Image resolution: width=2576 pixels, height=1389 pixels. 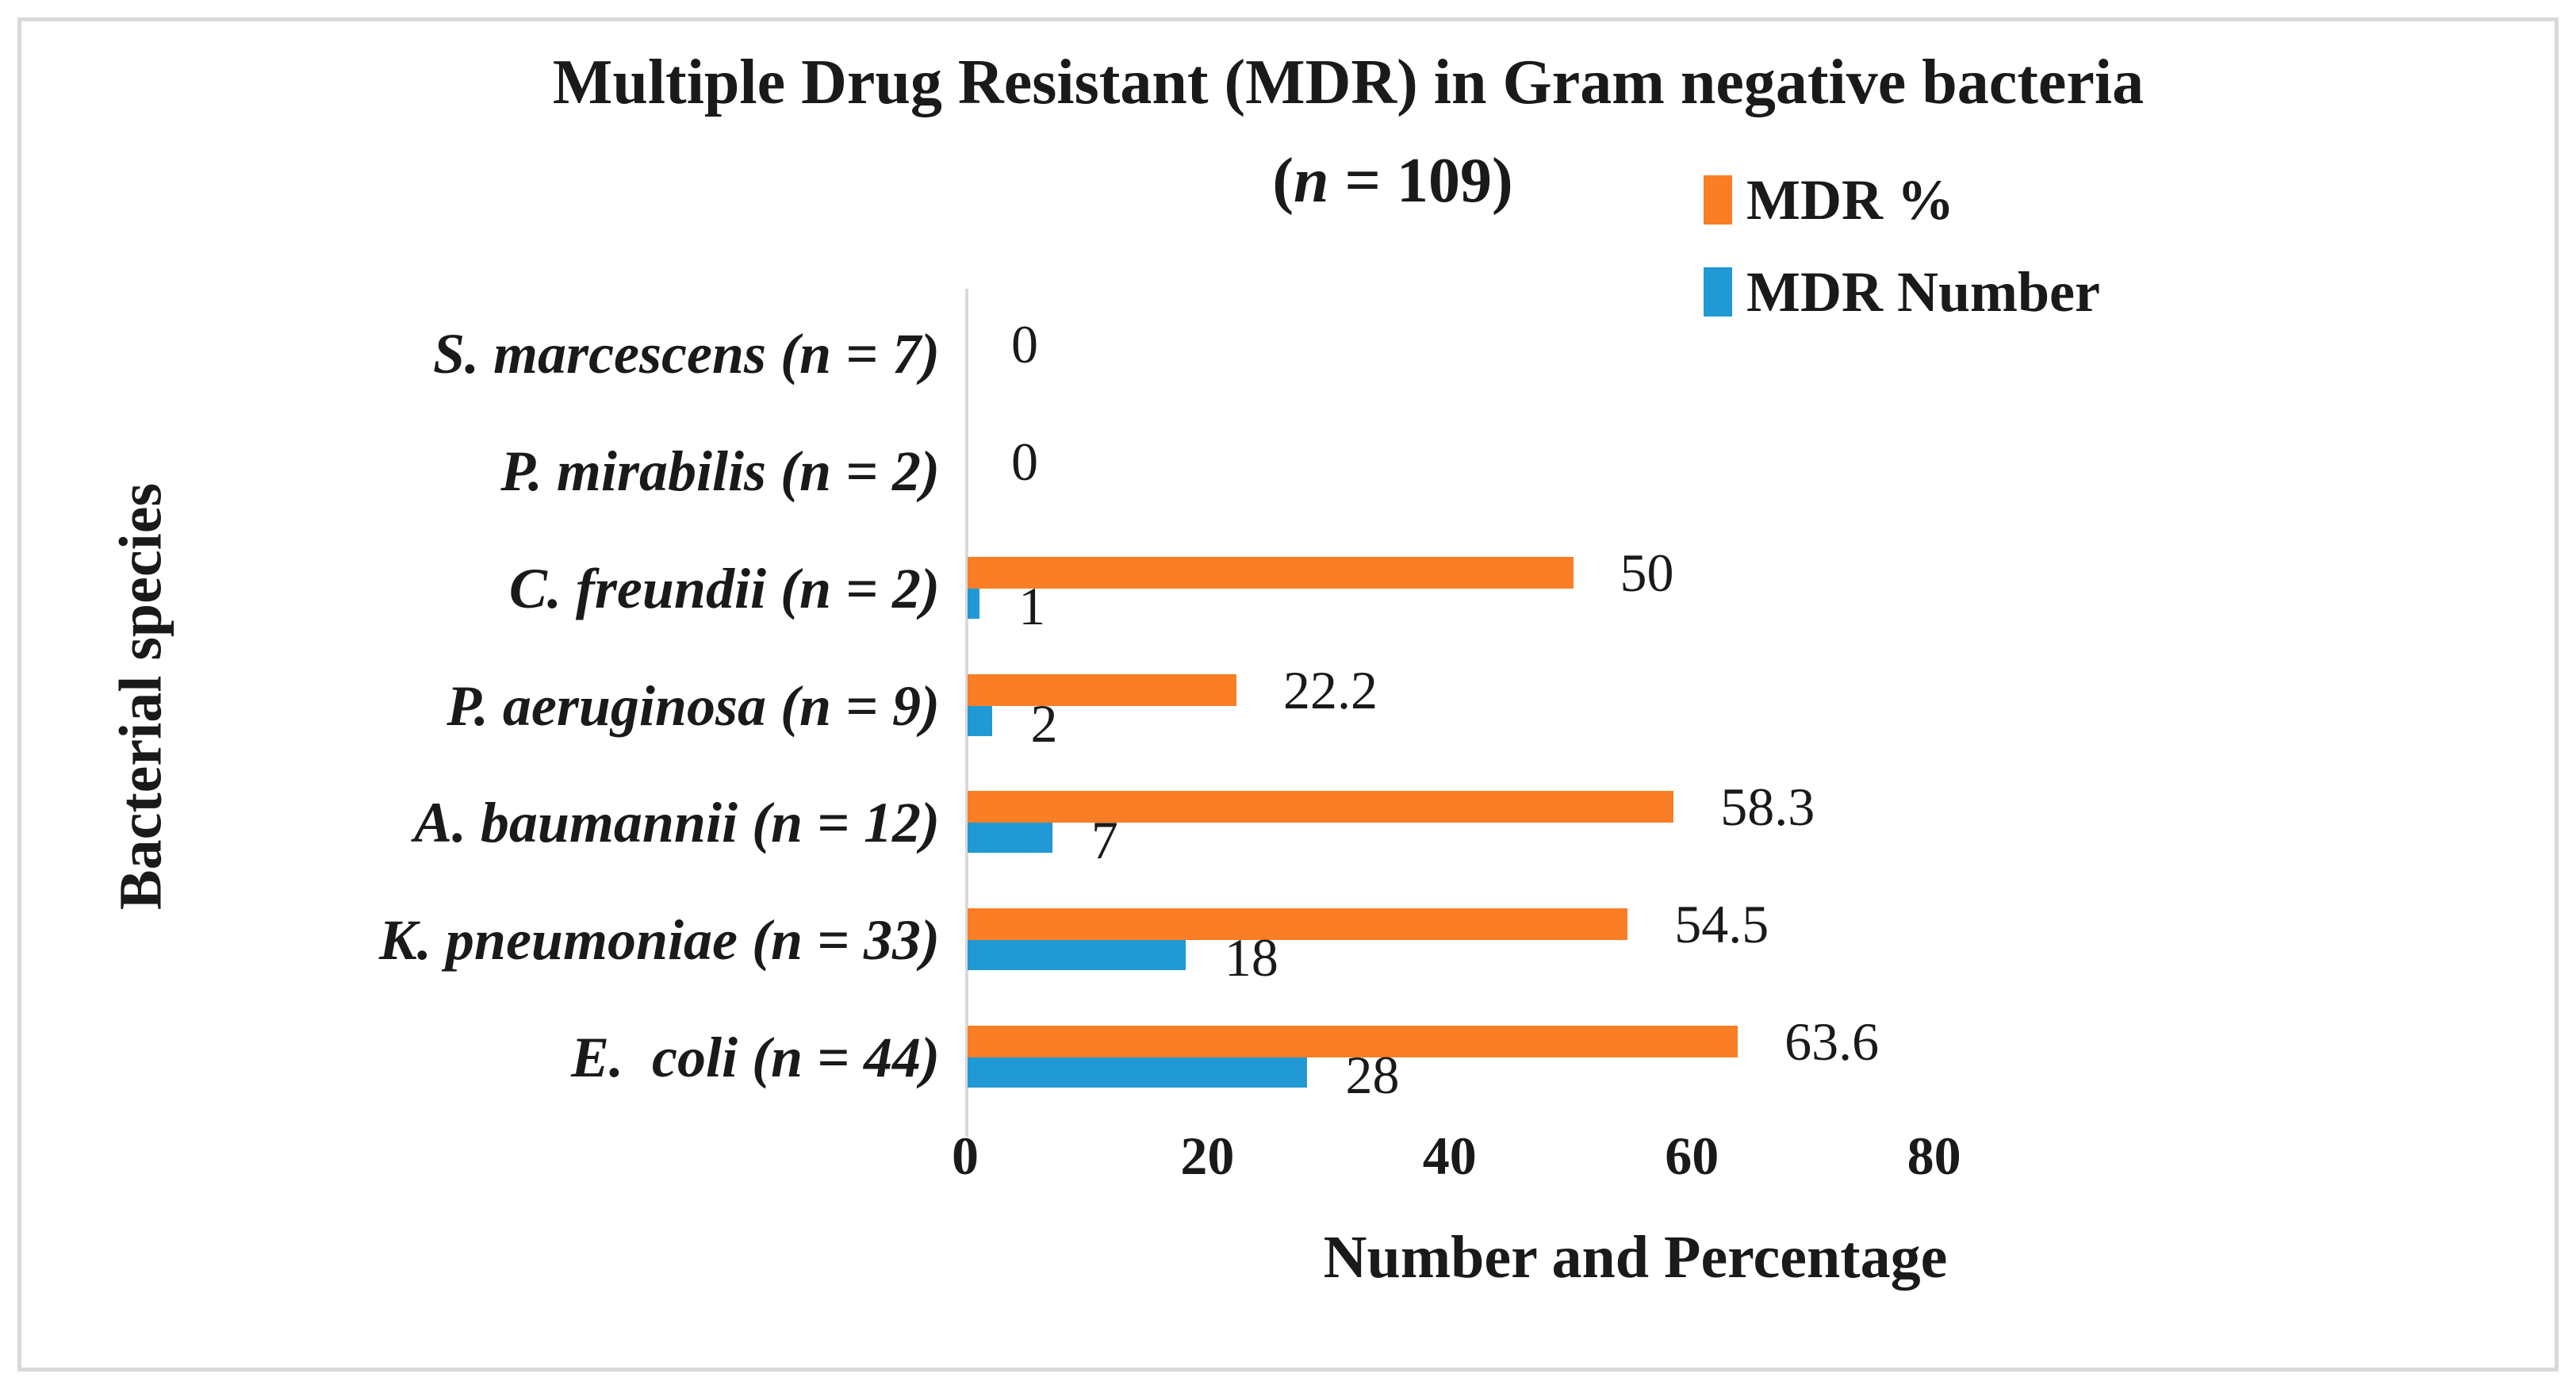 I want to click on plot-row: E. coli (n = 44) 63.6 28, so click(x=1439, y=1057).